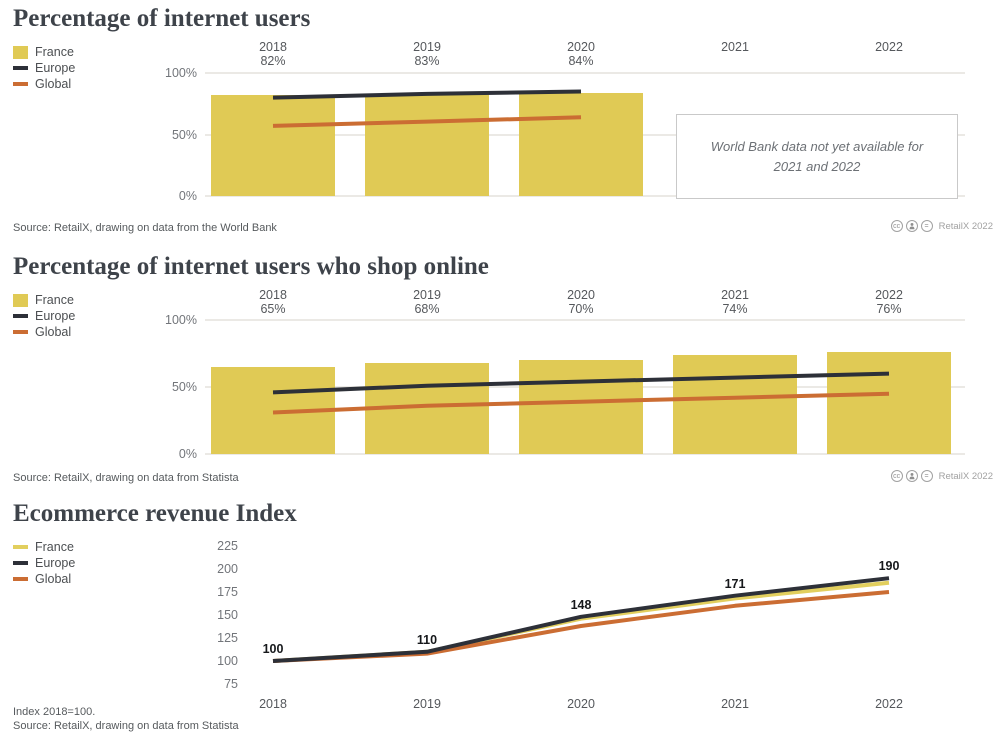 The width and height of the screenshot is (1008, 740). I want to click on point-value-label: 100, so click(273, 649).